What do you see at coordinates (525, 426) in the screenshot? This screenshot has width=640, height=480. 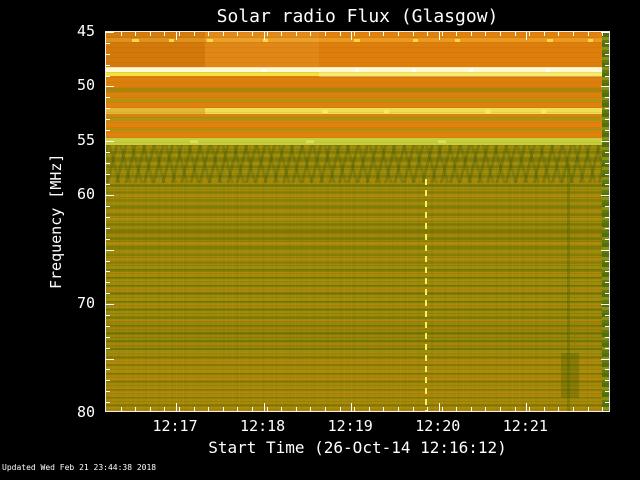 I see `x-tick-label: 12:21` at bounding box center [525, 426].